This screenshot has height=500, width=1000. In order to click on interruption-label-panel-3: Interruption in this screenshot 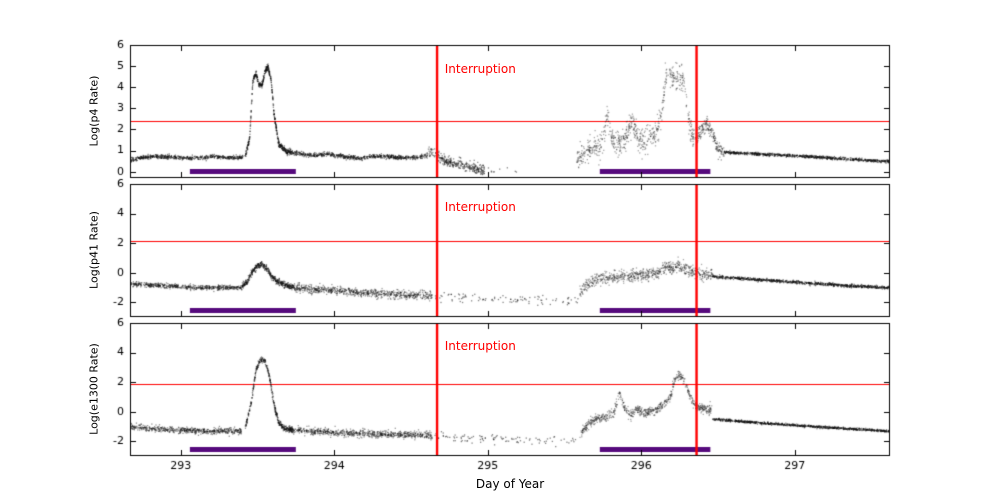, I will do `click(480, 345)`.